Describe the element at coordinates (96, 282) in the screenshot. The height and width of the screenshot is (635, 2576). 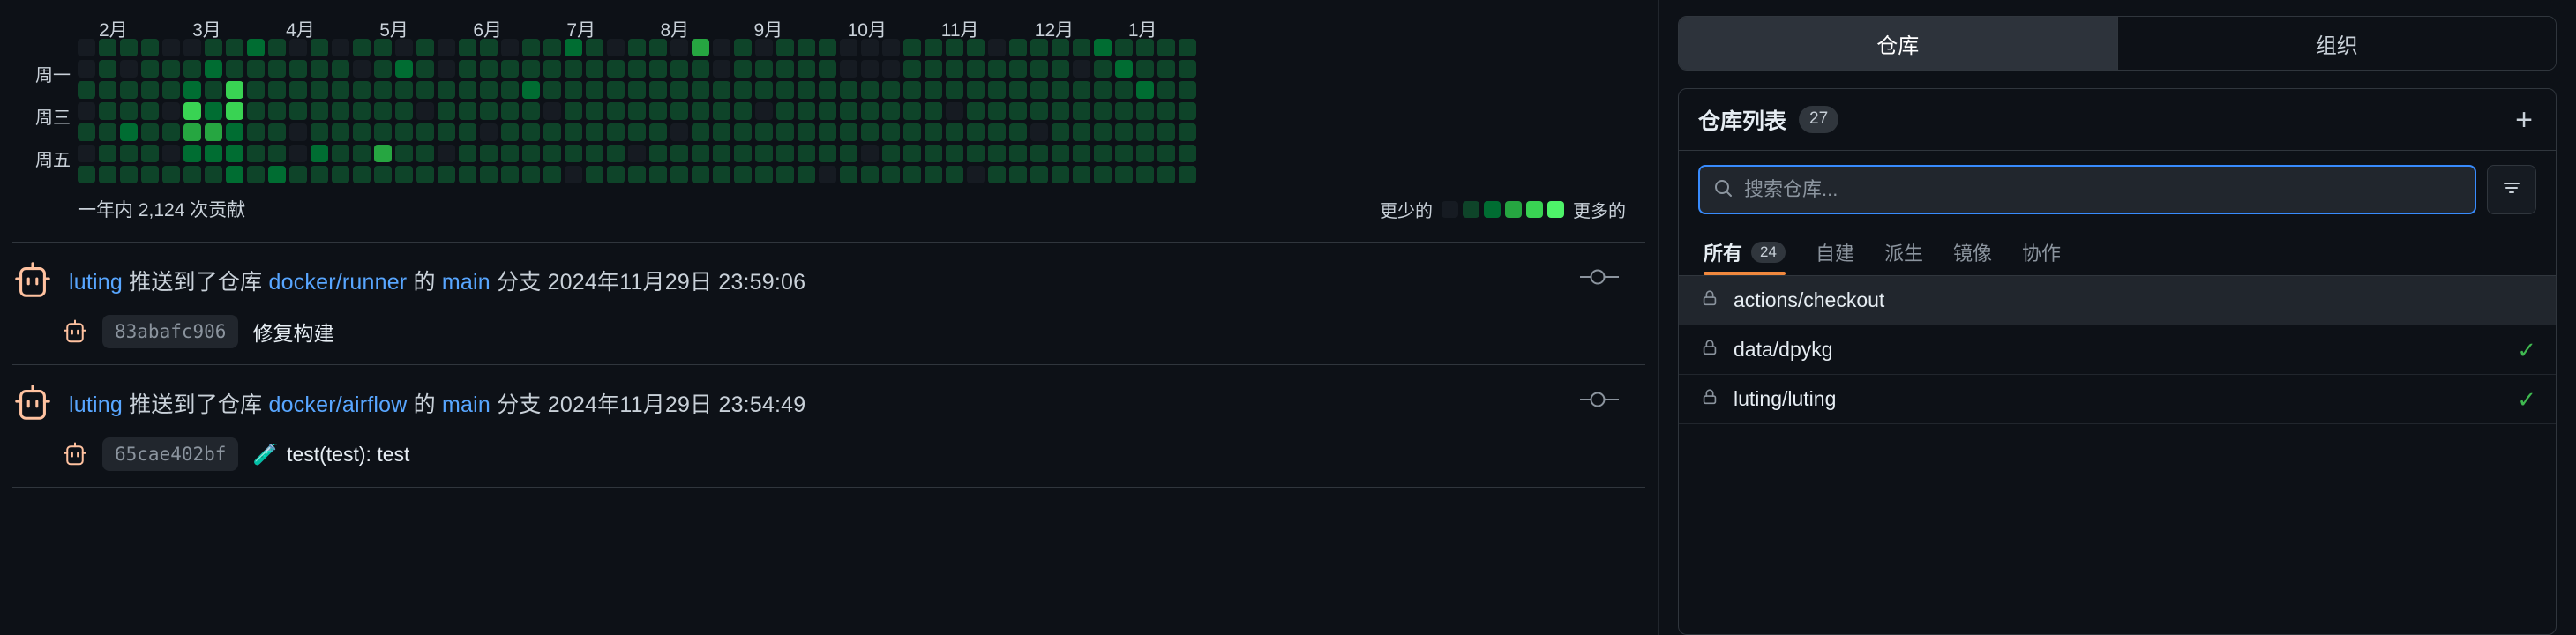
I see `actor-link: luting` at that location.